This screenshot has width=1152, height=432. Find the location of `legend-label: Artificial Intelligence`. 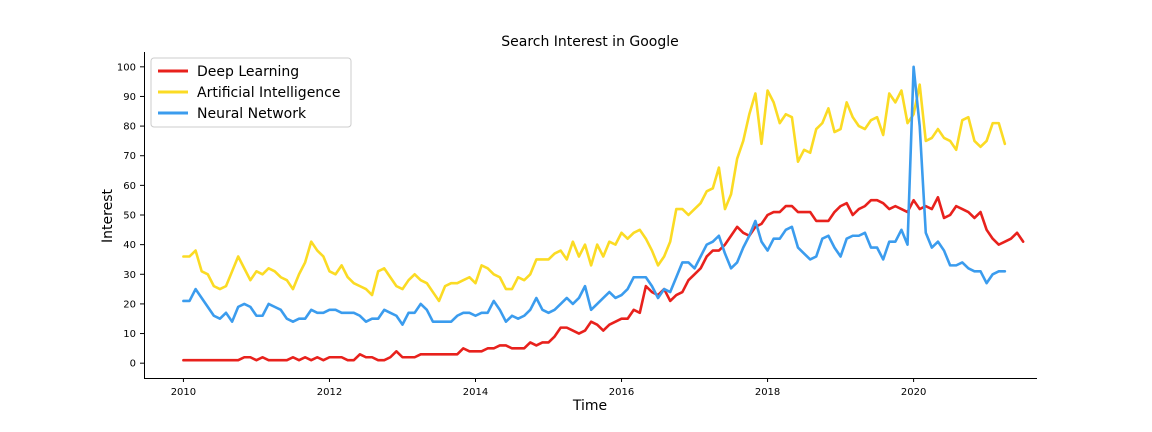

legend-label: Artificial Intelligence is located at coordinates (269, 93).